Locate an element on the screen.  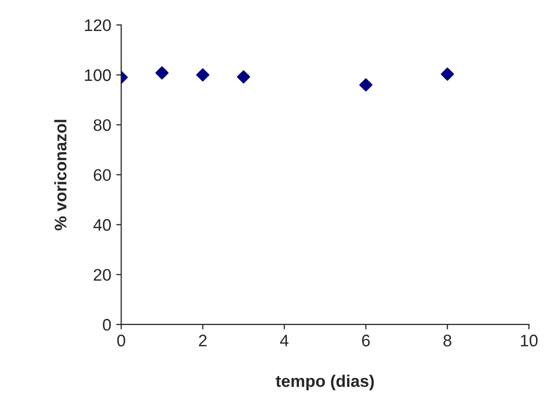
x-tick-label: 8 is located at coordinates (448, 340).